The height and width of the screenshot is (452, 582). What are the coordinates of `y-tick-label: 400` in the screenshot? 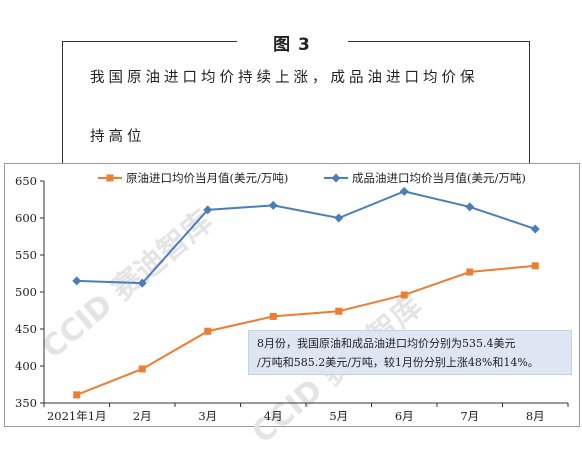 It's located at (26, 366).